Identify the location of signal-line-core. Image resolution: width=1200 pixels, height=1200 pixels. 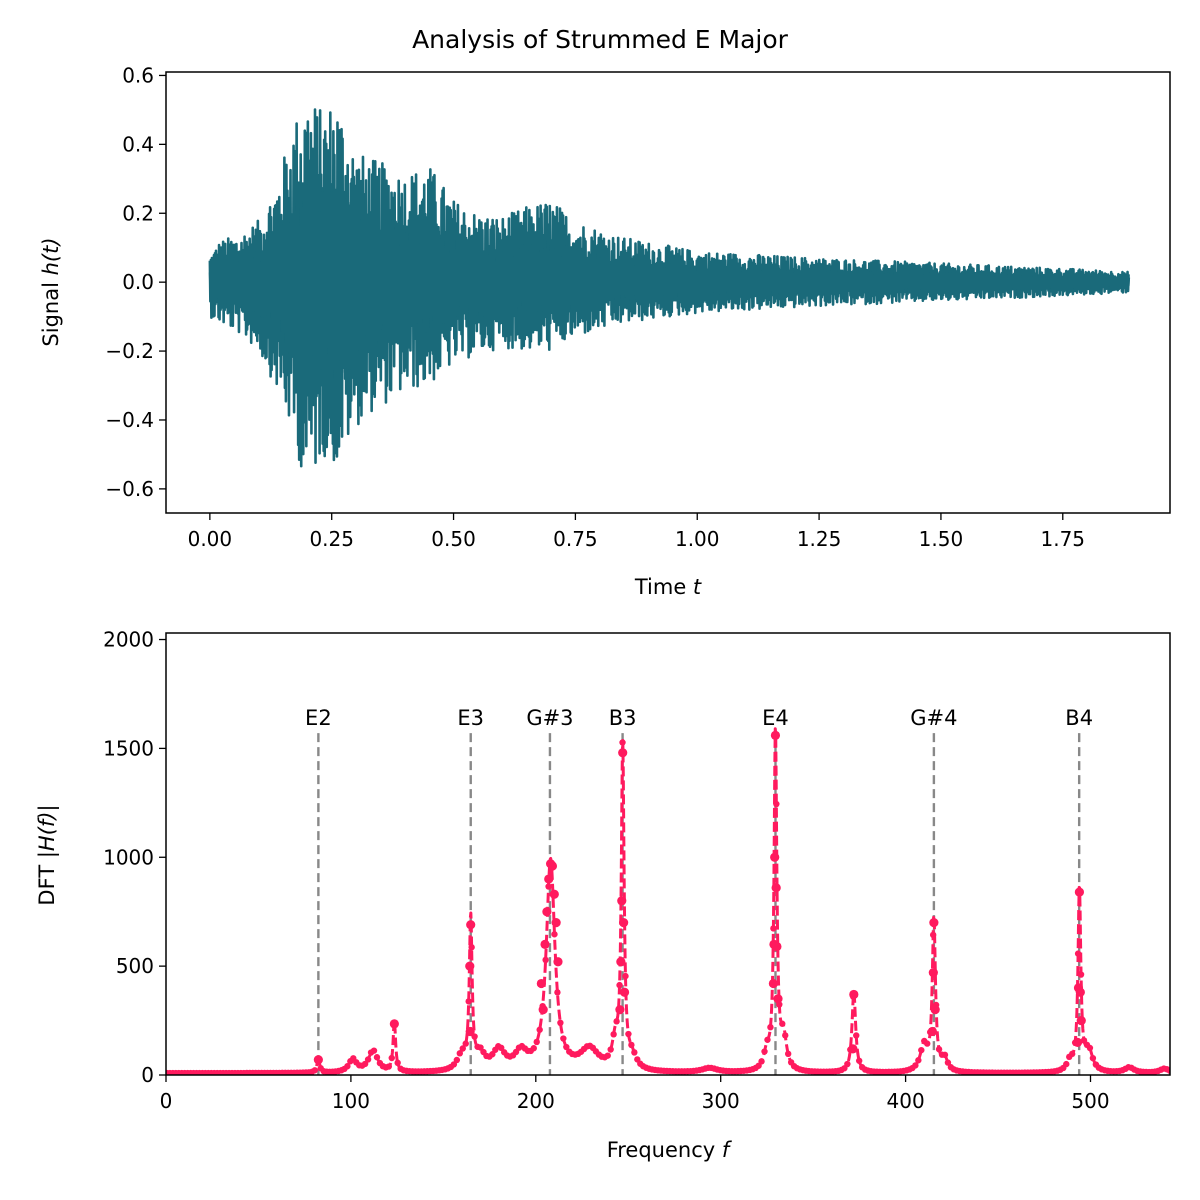
(669, 290).